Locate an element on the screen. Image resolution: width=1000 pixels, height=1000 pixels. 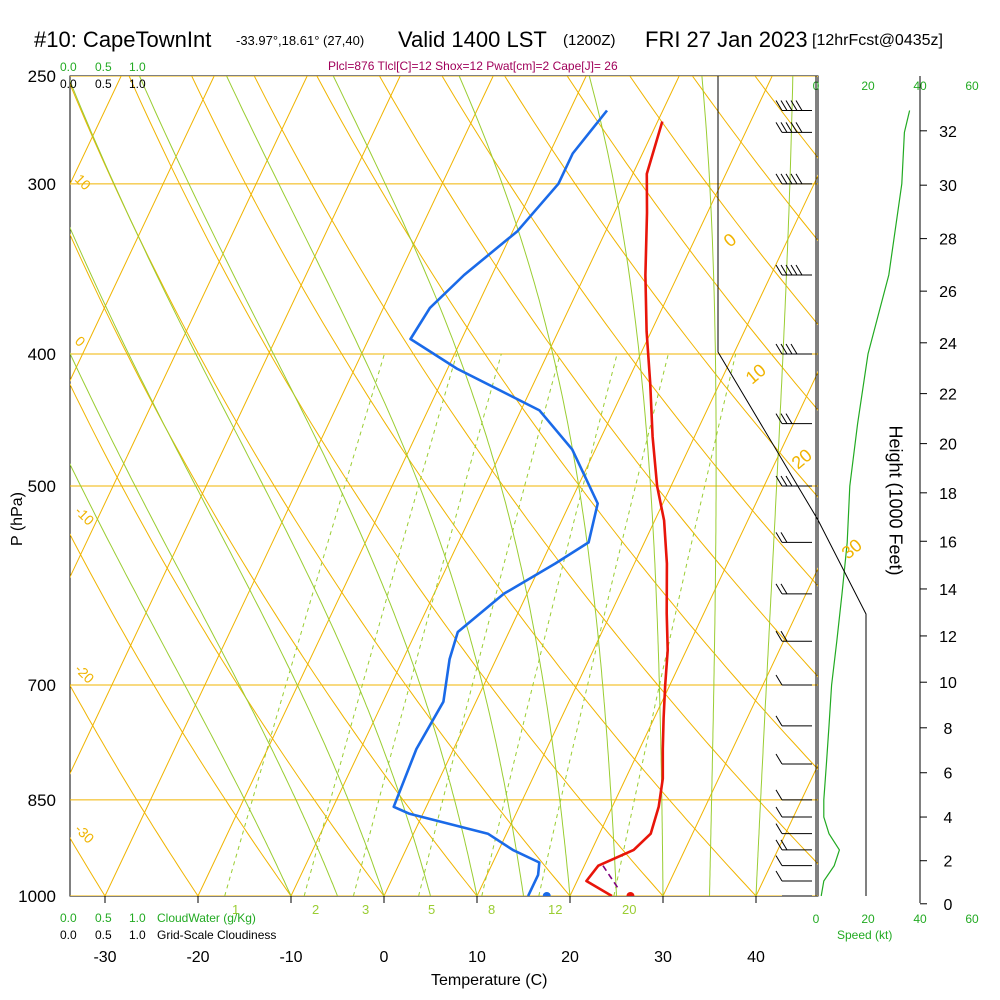
x-tick-label: 0 is located at coordinates (384, 957).